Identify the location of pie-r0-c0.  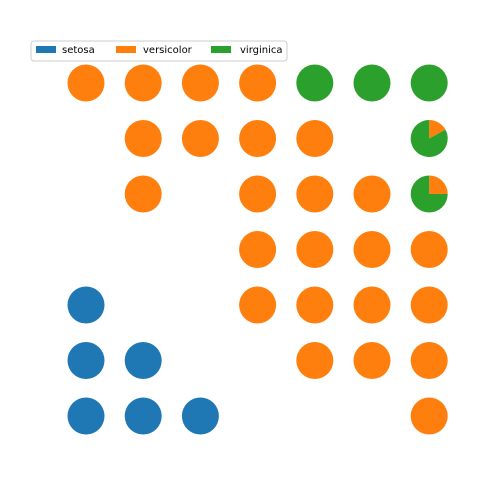
(86, 83).